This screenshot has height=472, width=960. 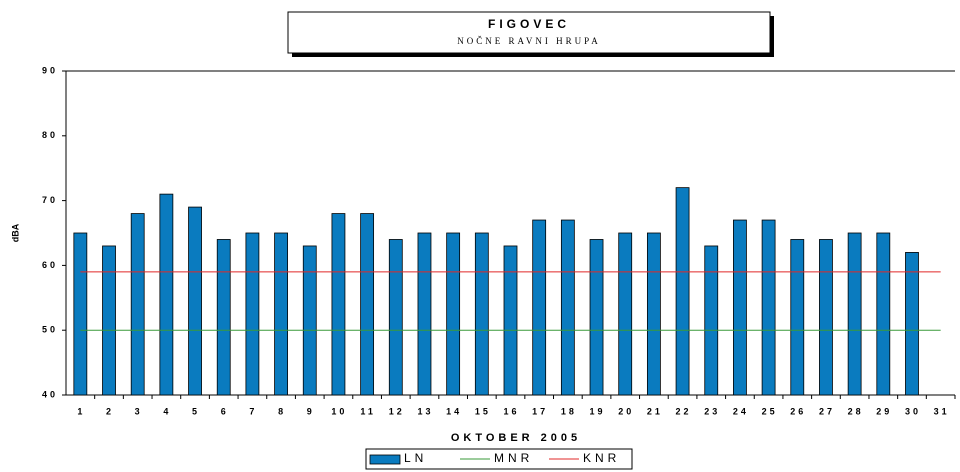 What do you see at coordinates (368, 411) in the screenshot?
I see `x-tick-label: 11` at bounding box center [368, 411].